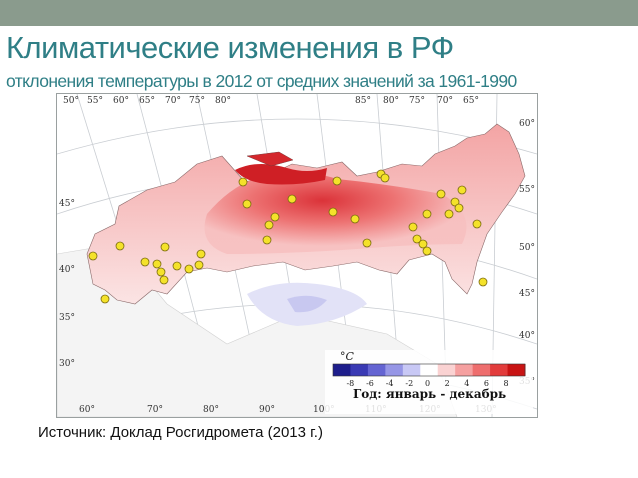 The width and height of the screenshot is (638, 478). What do you see at coordinates (307, 304) in the screenshot?
I see `cold-anomaly-core` at bounding box center [307, 304].